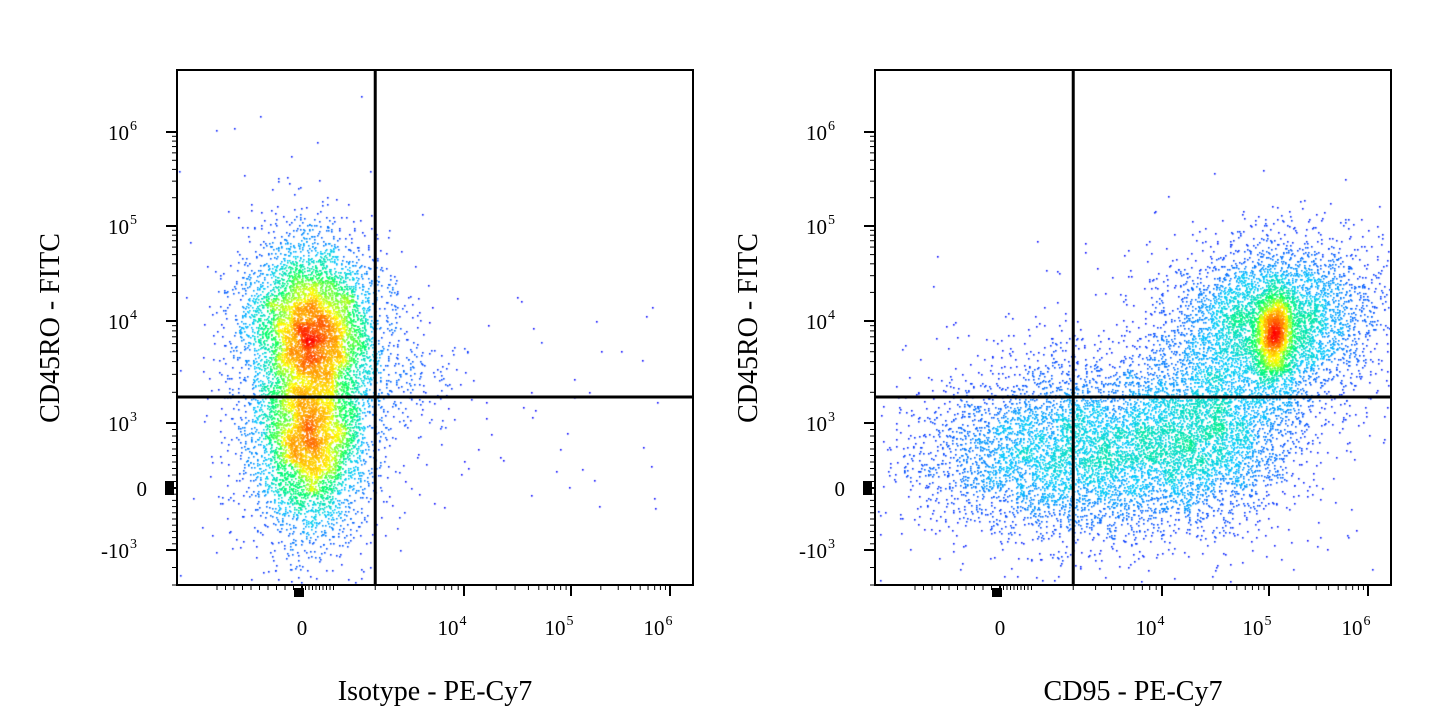  What do you see at coordinates (435, 691) in the screenshot?
I see `x-axis-title: Isotype - PE-Cy7` at bounding box center [435, 691].